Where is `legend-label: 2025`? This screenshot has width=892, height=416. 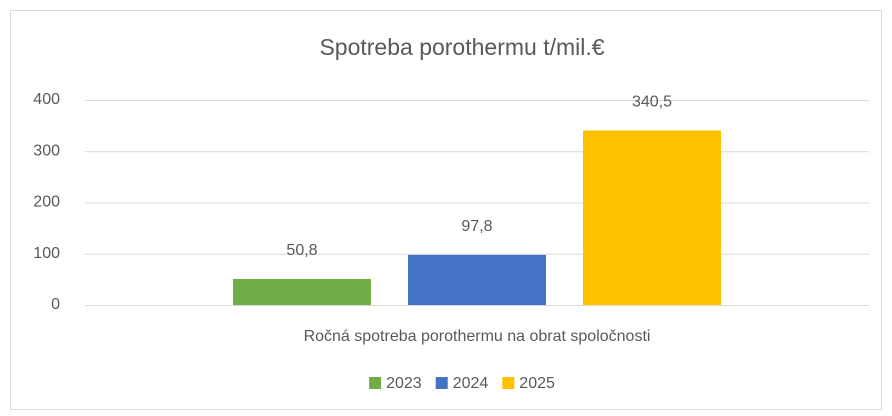 legend-label: 2025 is located at coordinates (537, 383).